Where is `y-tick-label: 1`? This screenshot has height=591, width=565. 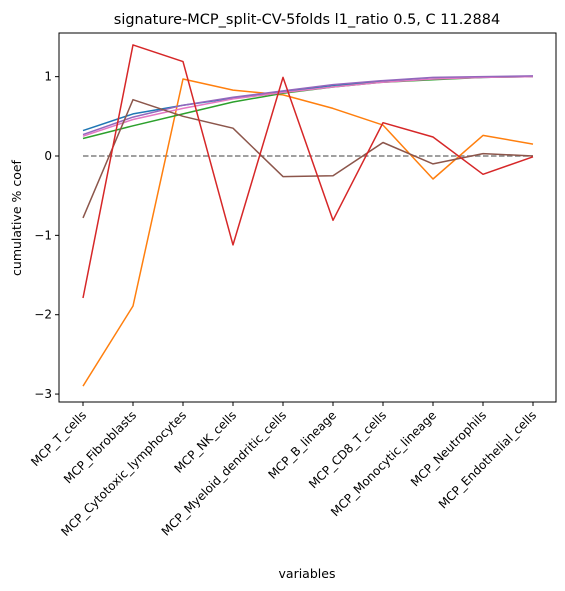
y-tick-label: 1 is located at coordinates (48, 77).